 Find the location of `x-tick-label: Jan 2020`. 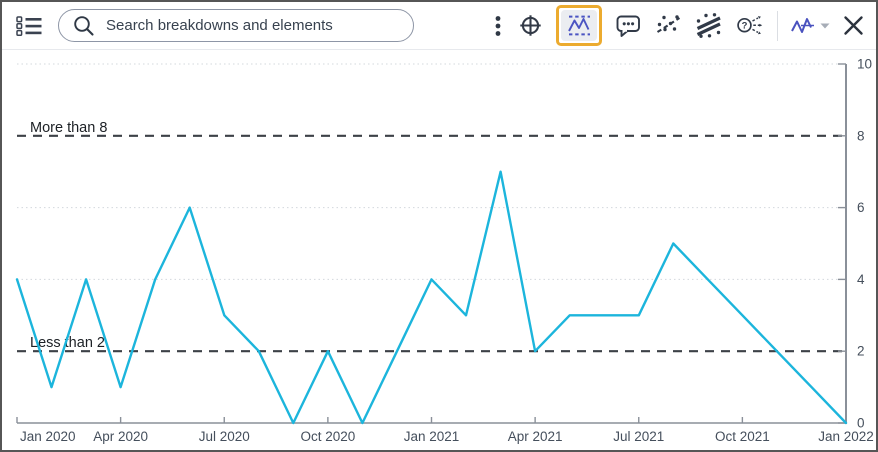

x-tick-label: Jan 2020 is located at coordinates (48, 436).